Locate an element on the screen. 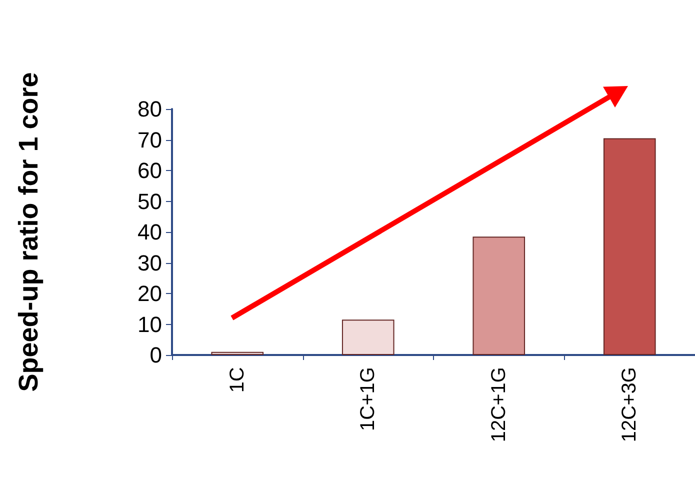  y-tick-label: 50 is located at coordinates (150, 201).